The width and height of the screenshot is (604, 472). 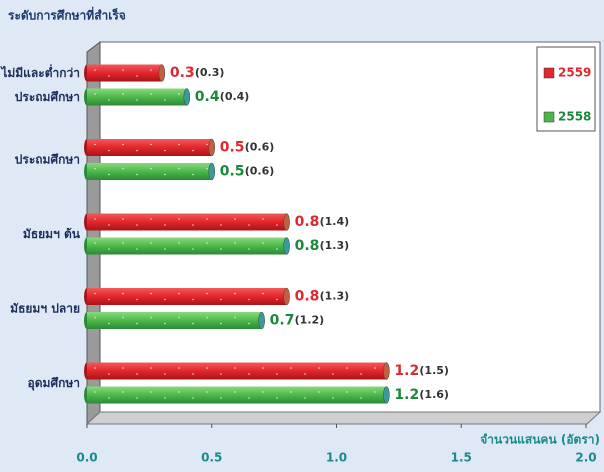 What do you see at coordinates (540, 440) in the screenshot?
I see `x-axis-title: จำนวนแสนคน (อัตรา)` at bounding box center [540, 440].